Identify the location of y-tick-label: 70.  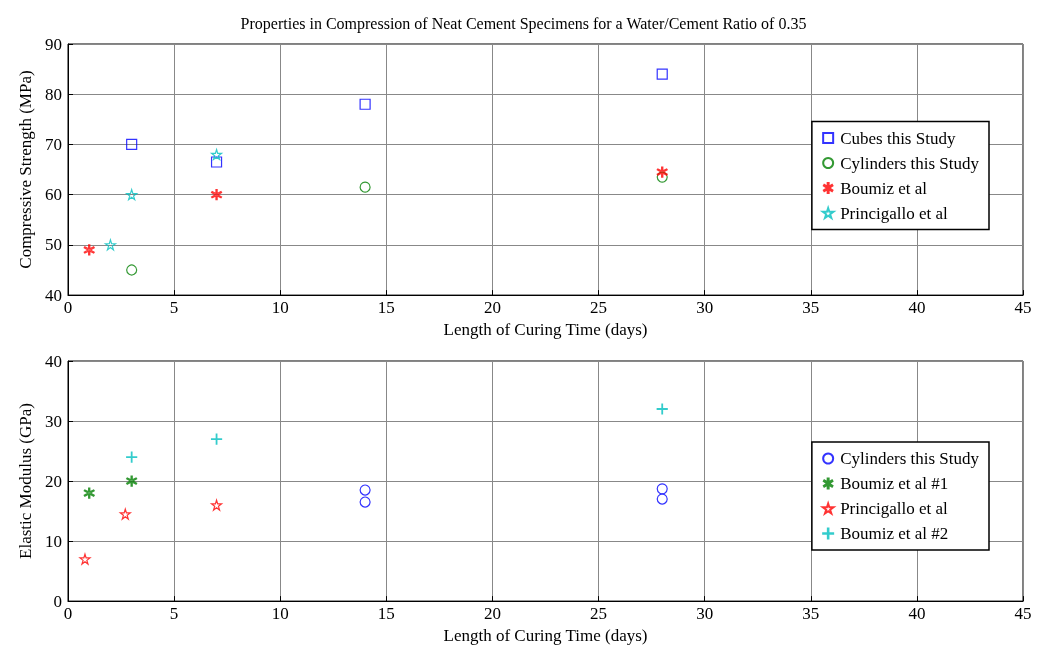
(53, 144).